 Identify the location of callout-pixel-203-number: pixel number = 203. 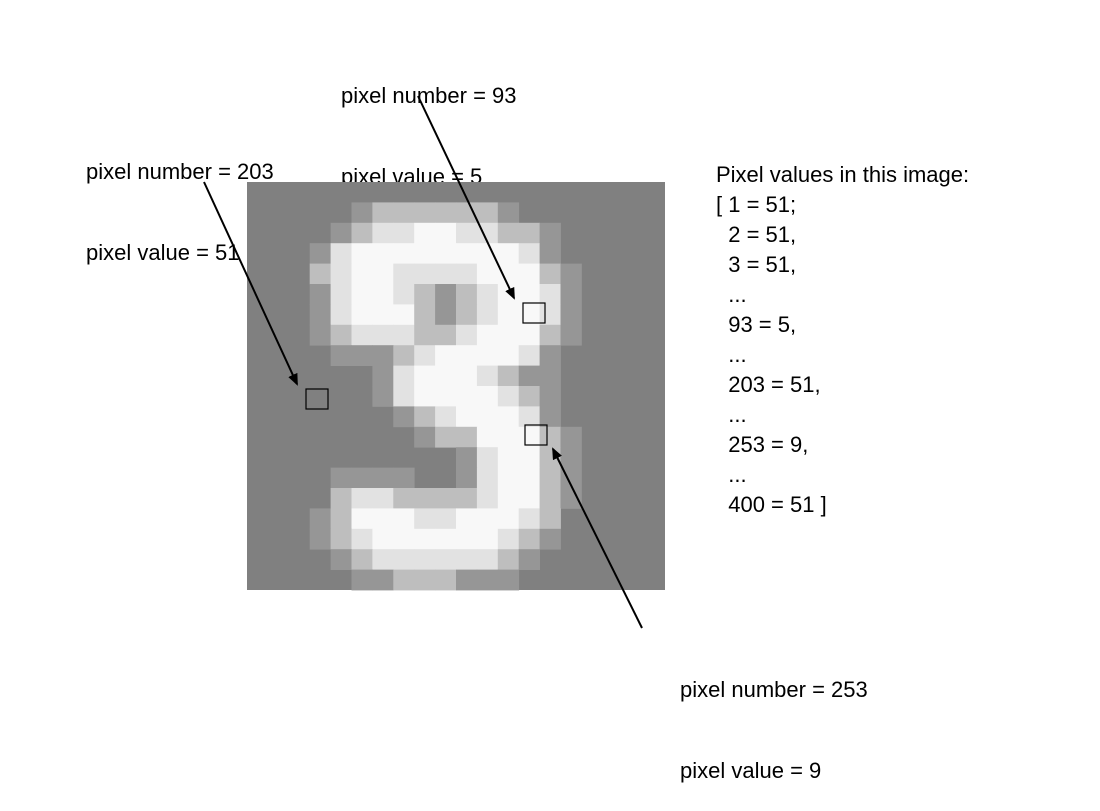
(180, 171).